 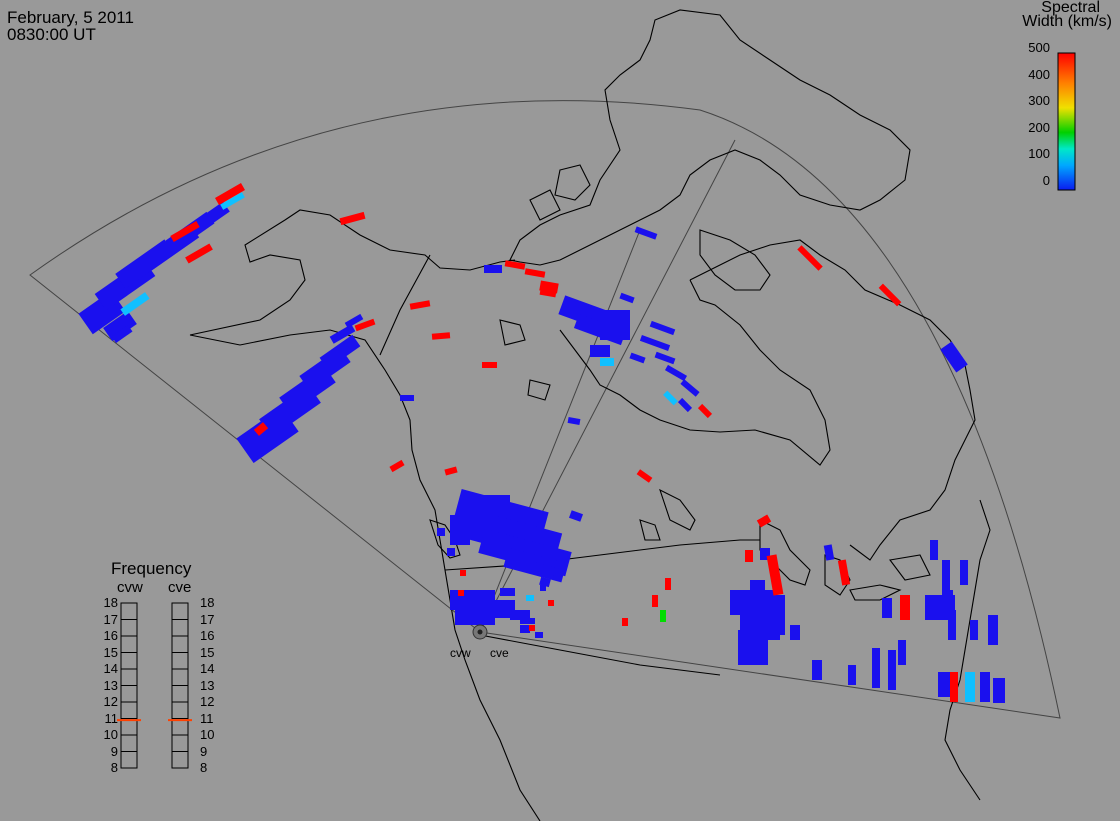 What do you see at coordinates (1039, 153) in the screenshot?
I see `colorbar-tick: 100` at bounding box center [1039, 153].